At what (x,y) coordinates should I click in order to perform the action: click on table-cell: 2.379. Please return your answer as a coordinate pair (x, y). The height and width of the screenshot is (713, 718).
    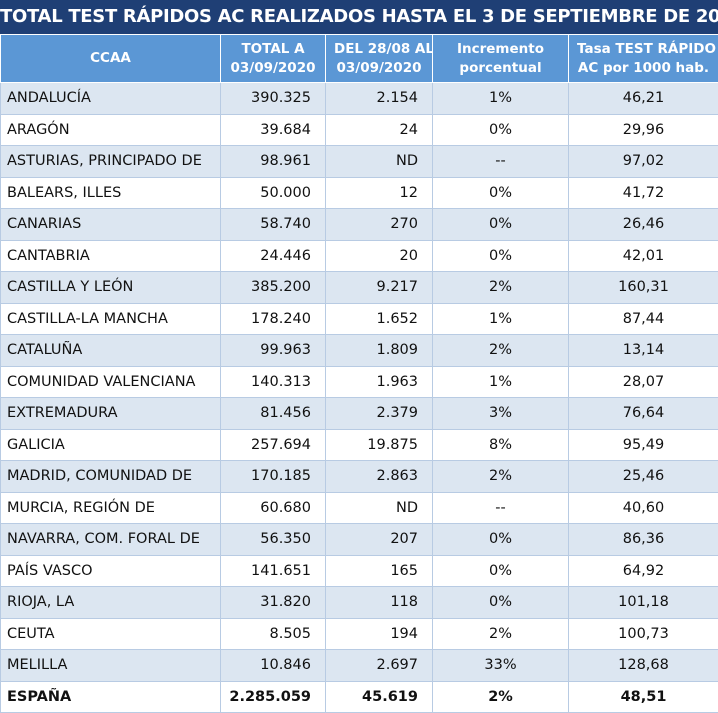
    Looking at the image, I should click on (379, 413).